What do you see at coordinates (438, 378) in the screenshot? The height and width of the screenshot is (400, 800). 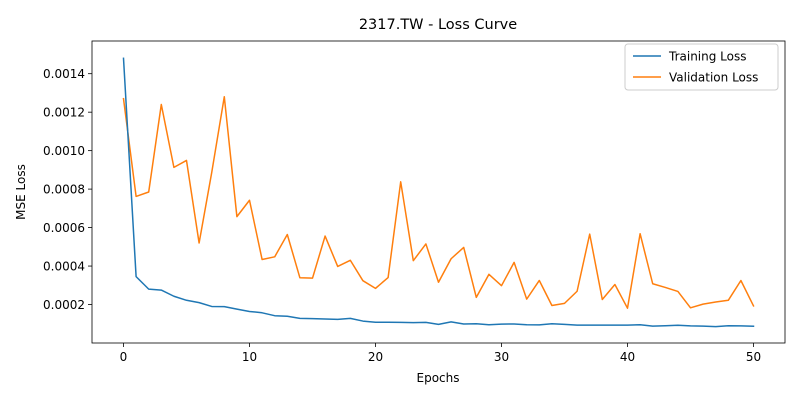 I see `x-axis-label: Epochs` at bounding box center [438, 378].